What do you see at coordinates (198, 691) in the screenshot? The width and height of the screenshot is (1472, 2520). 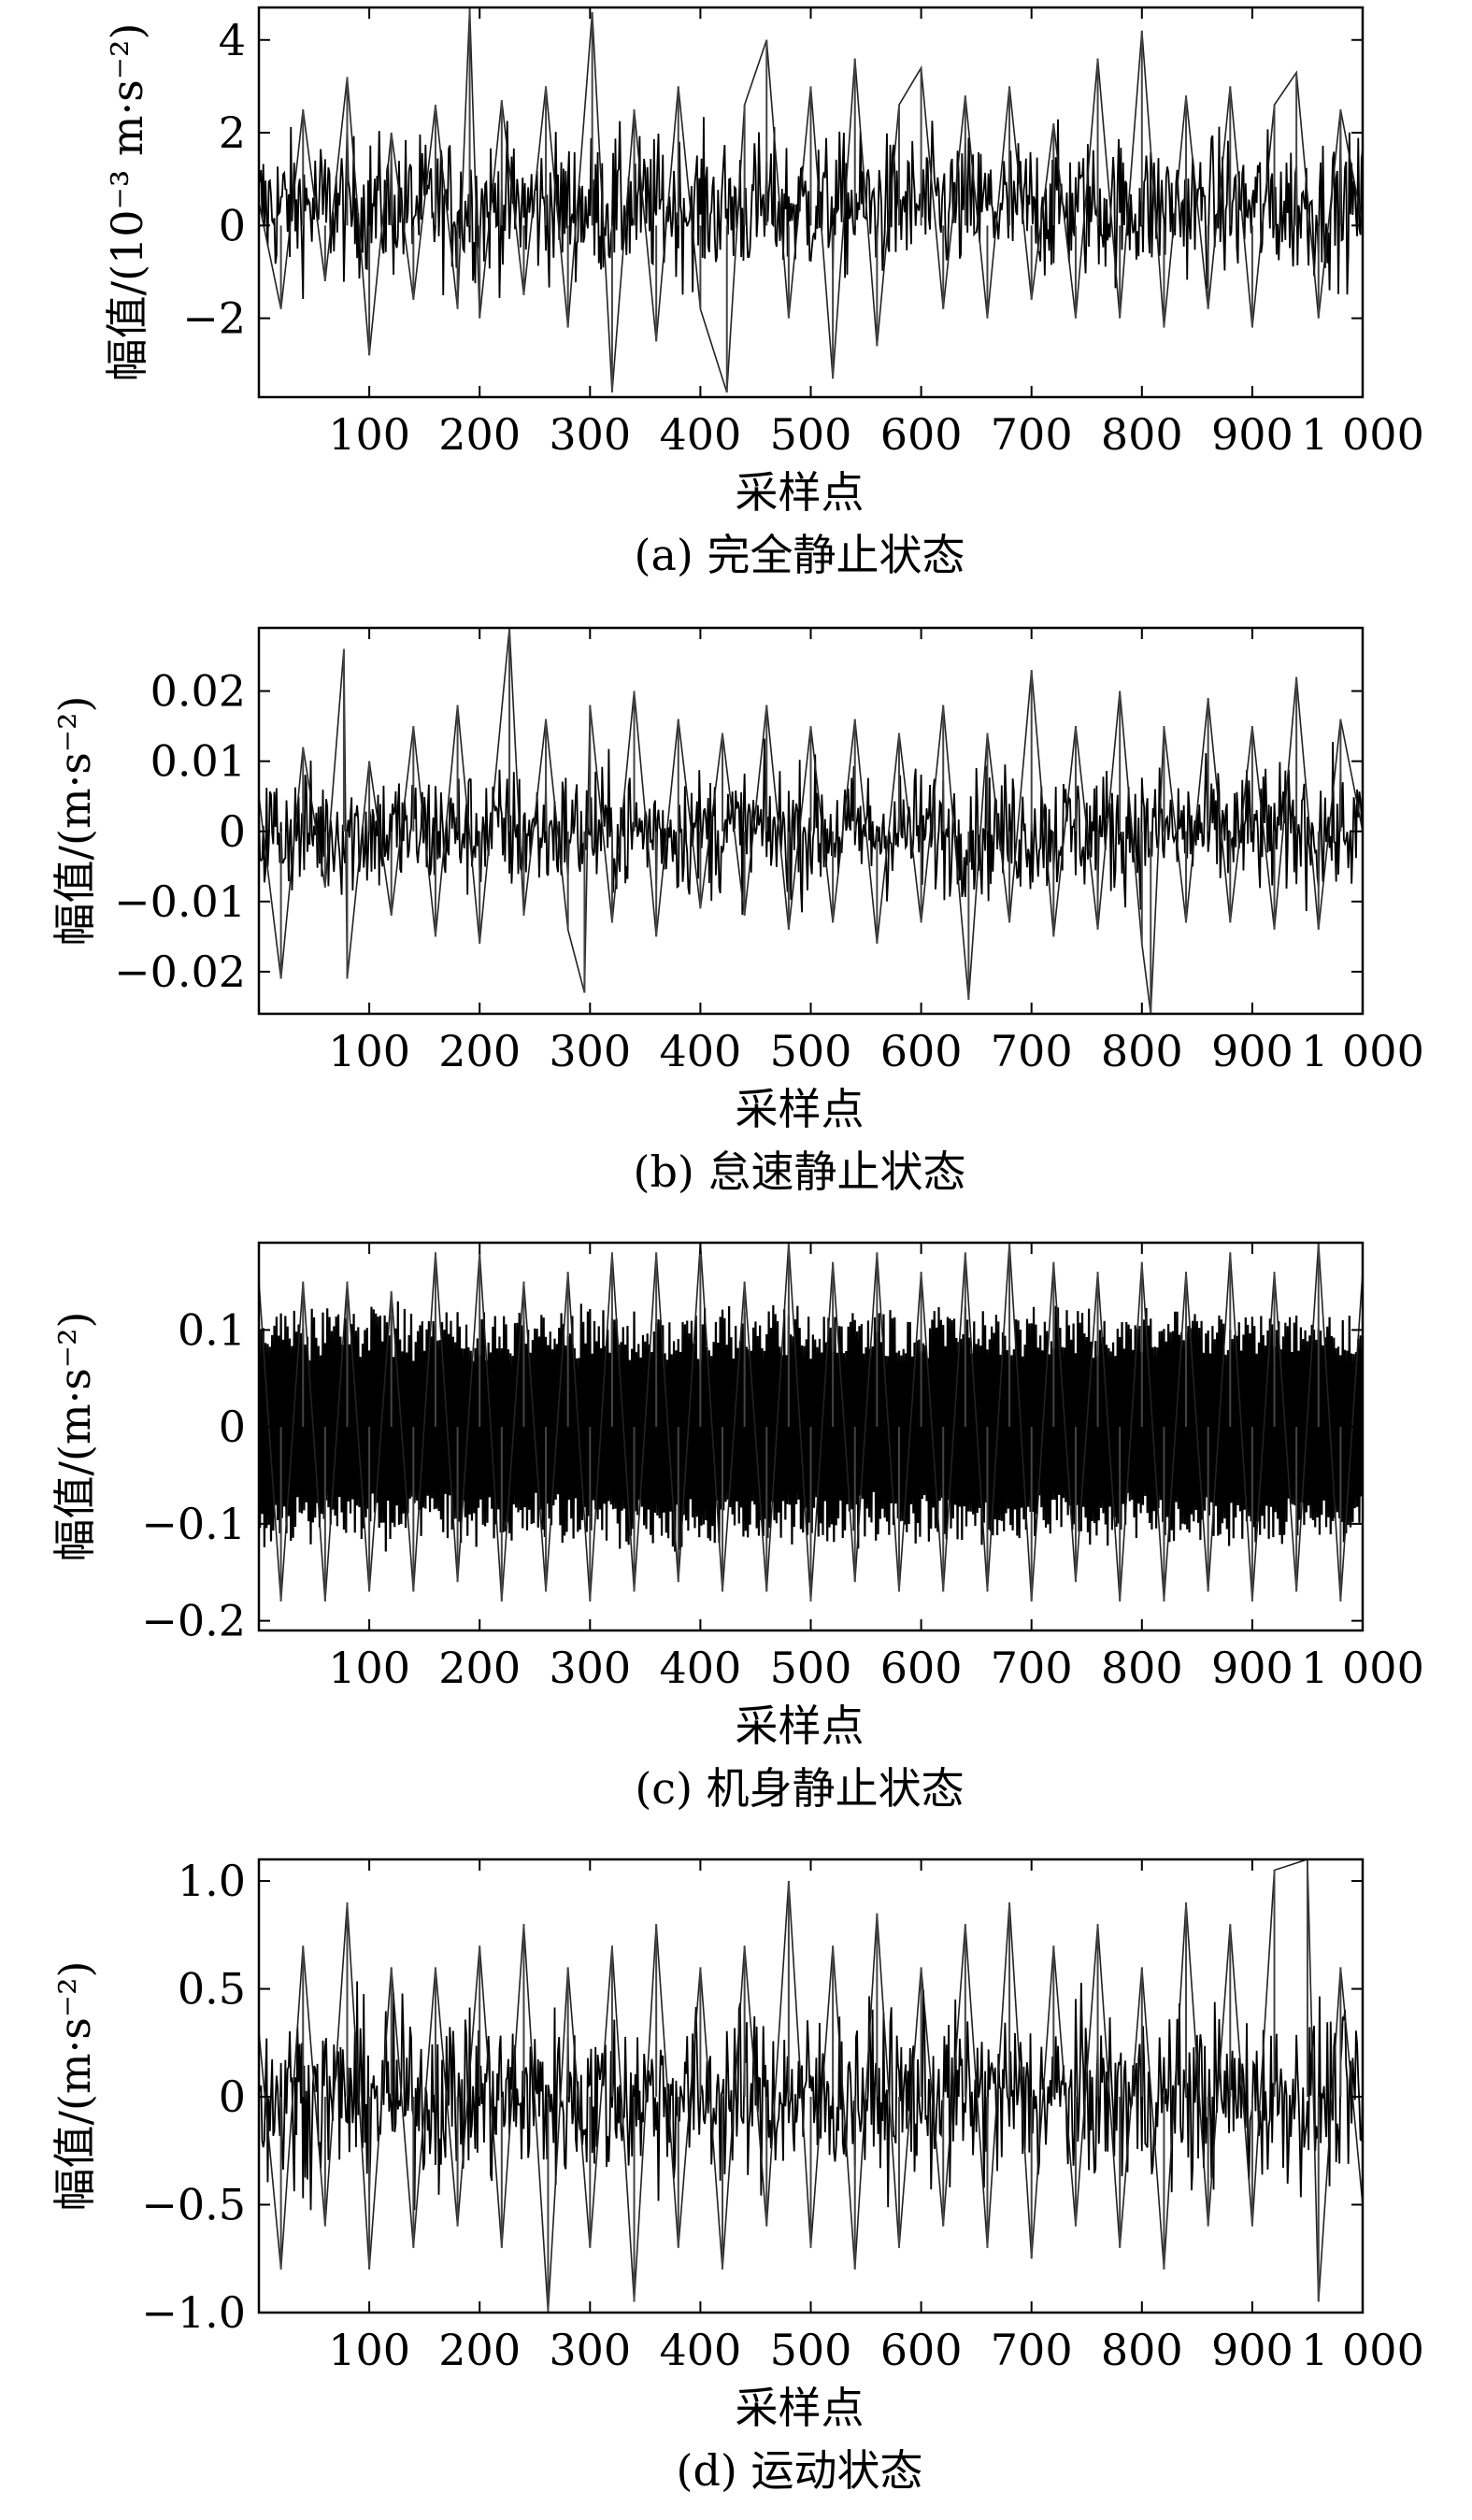 I see `y-tick-label: 0.02` at bounding box center [198, 691].